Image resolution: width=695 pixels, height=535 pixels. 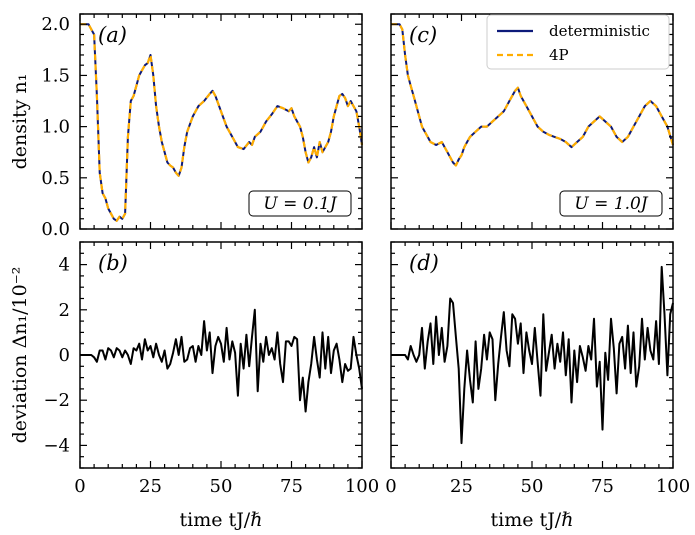 I want to click on y-tick-label: 2, so click(x=64, y=310).